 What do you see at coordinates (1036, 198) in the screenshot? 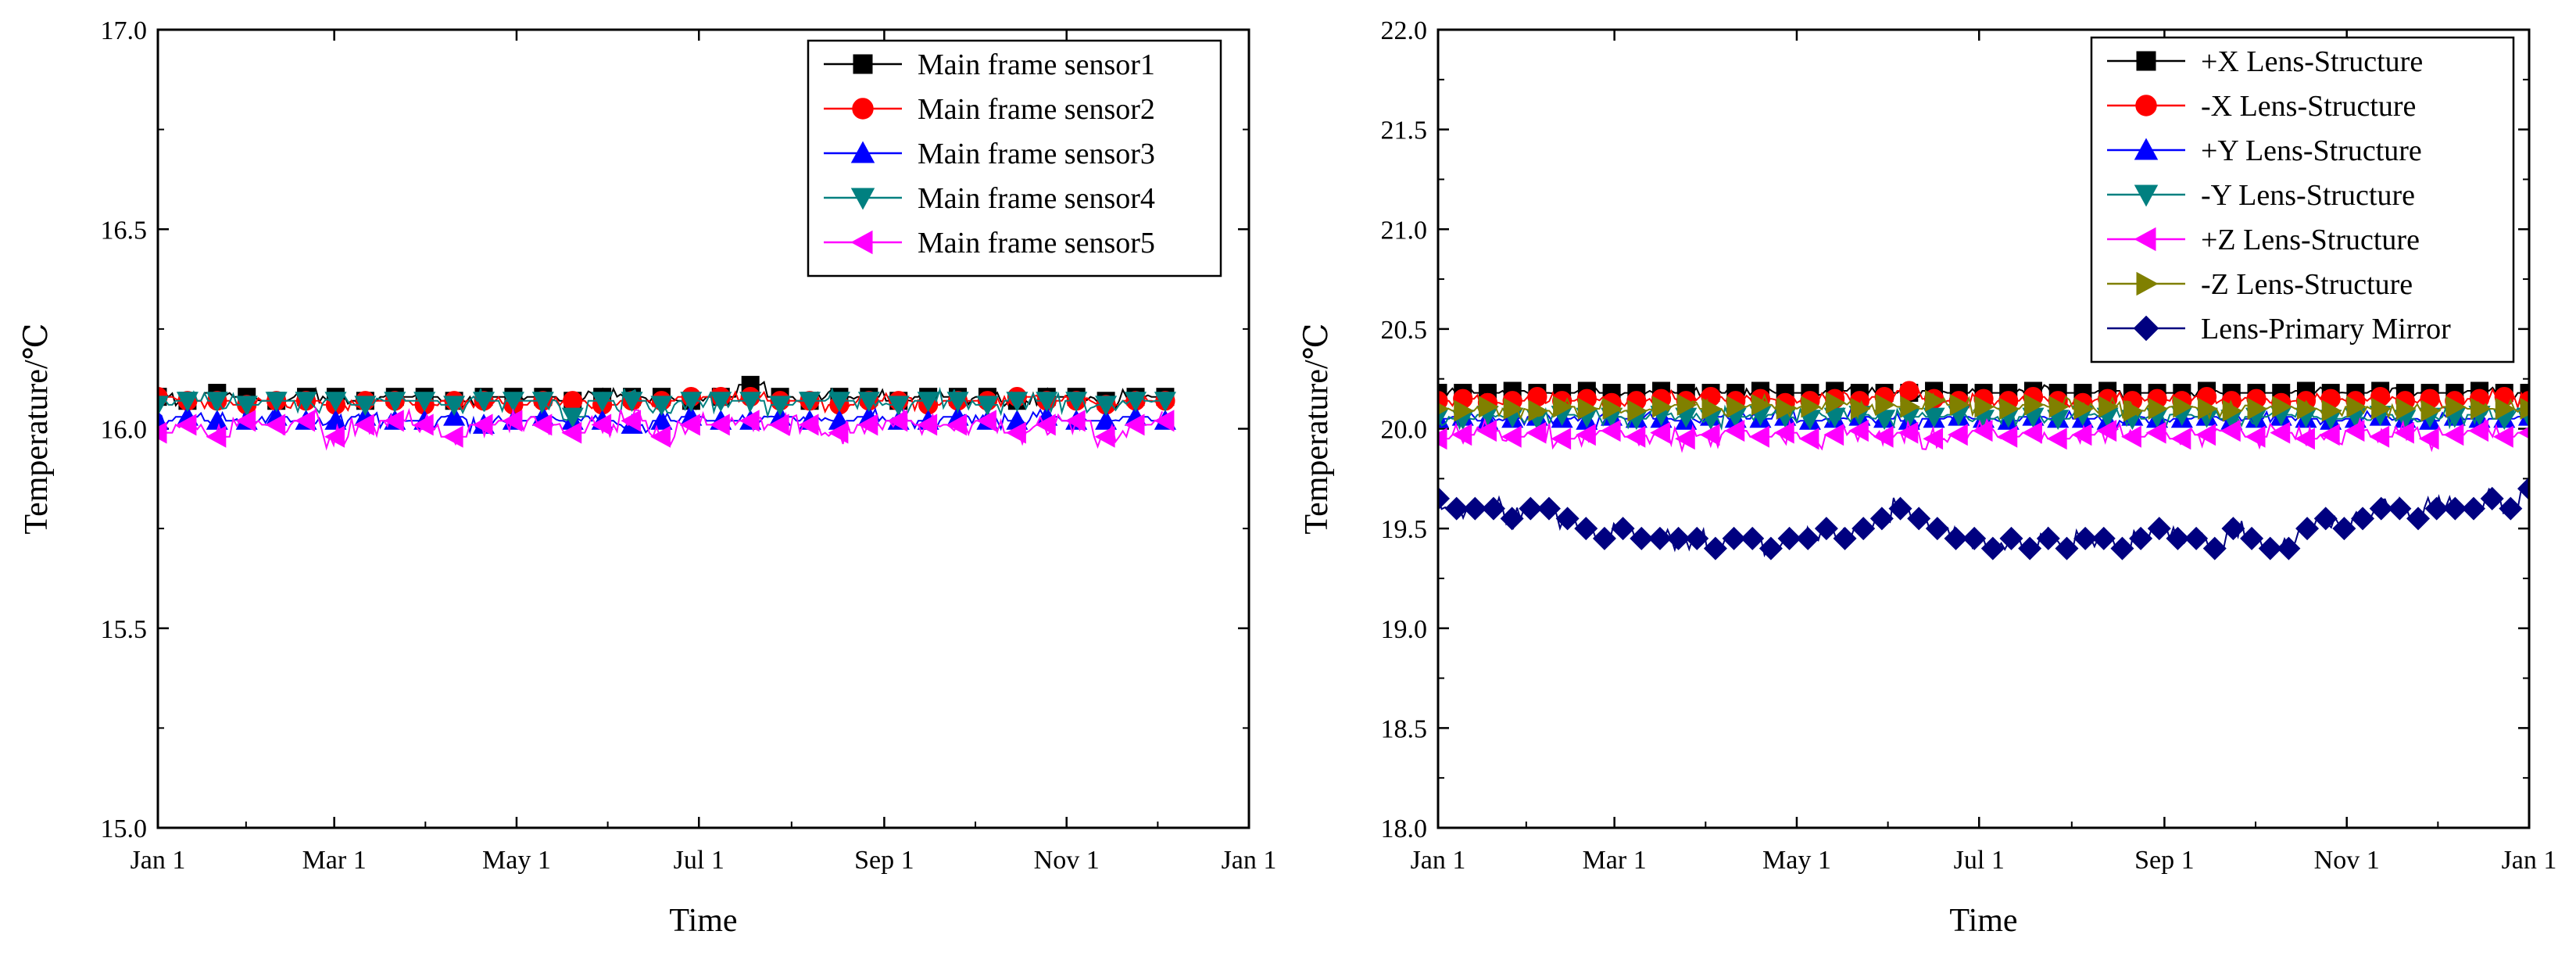
I see `legend-label: Main frame sensor4` at bounding box center [1036, 198].